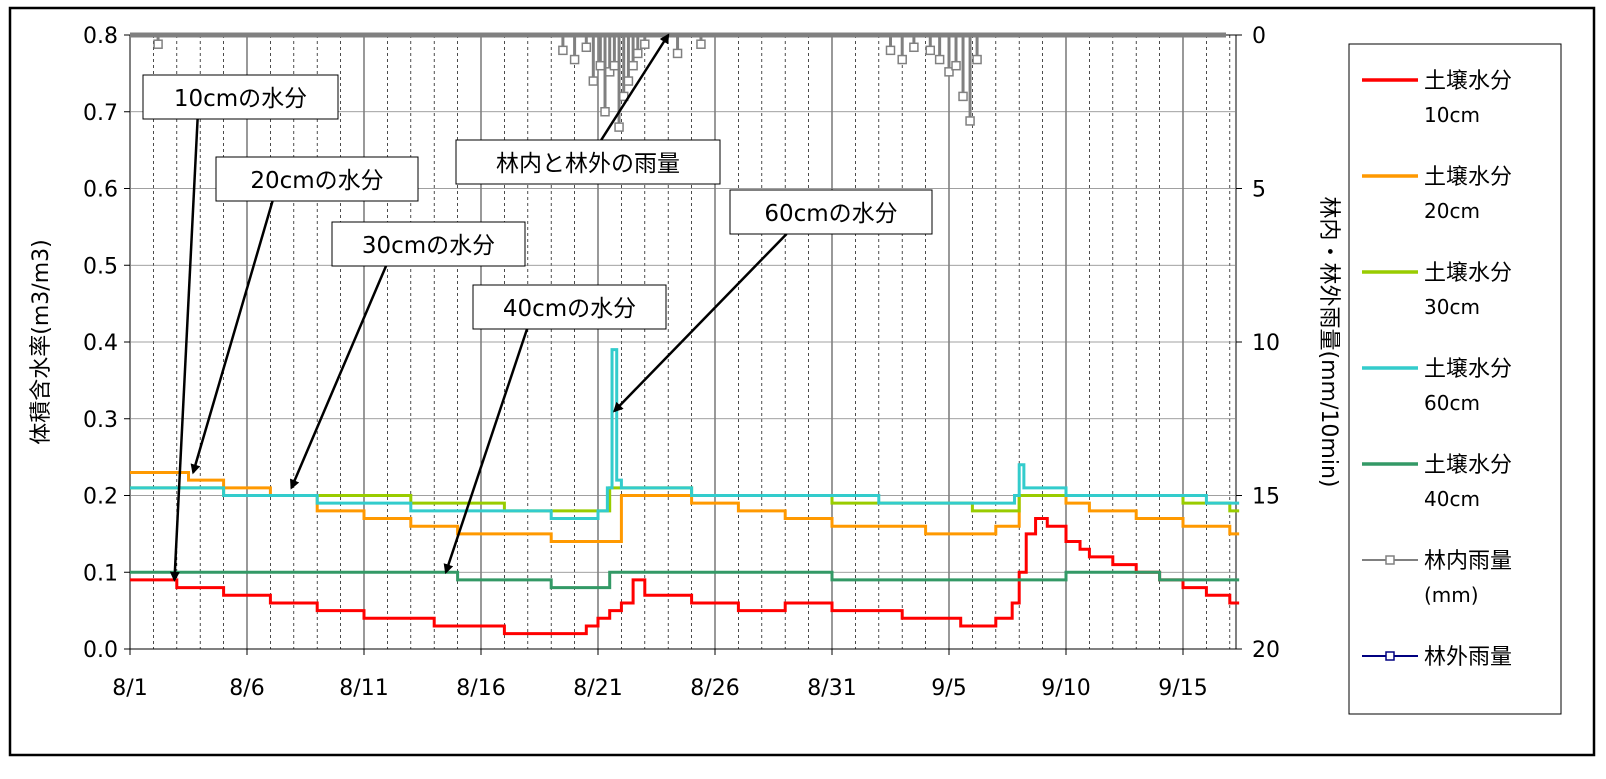 This screenshot has width=1606, height=779. I want to click on annotation-label: 林内と林外の雨量, so click(588, 164).